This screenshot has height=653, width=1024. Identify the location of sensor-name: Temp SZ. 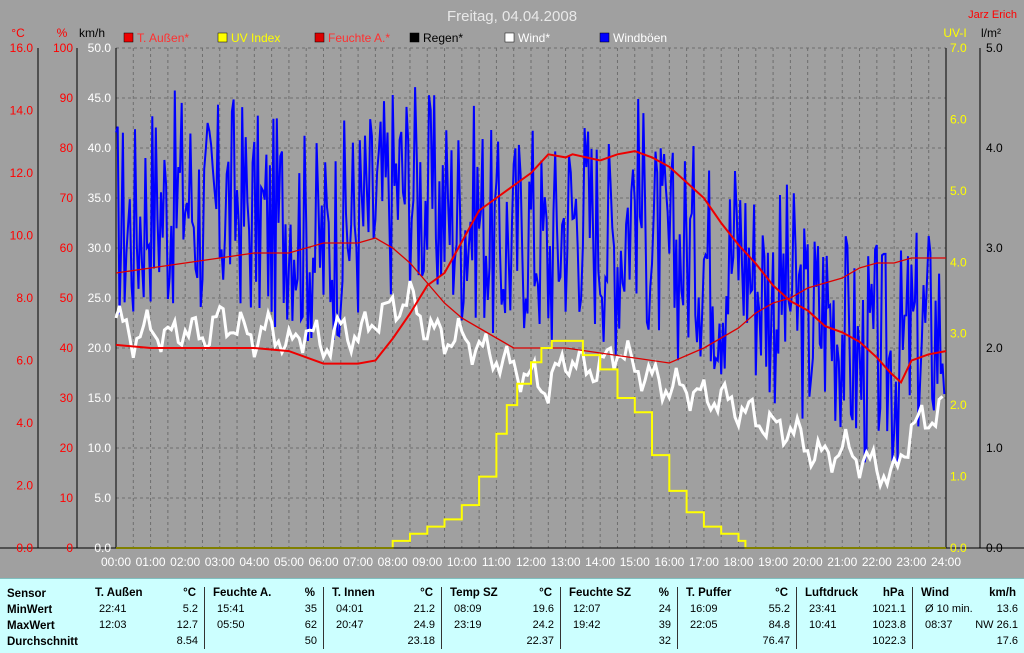
(474, 593).